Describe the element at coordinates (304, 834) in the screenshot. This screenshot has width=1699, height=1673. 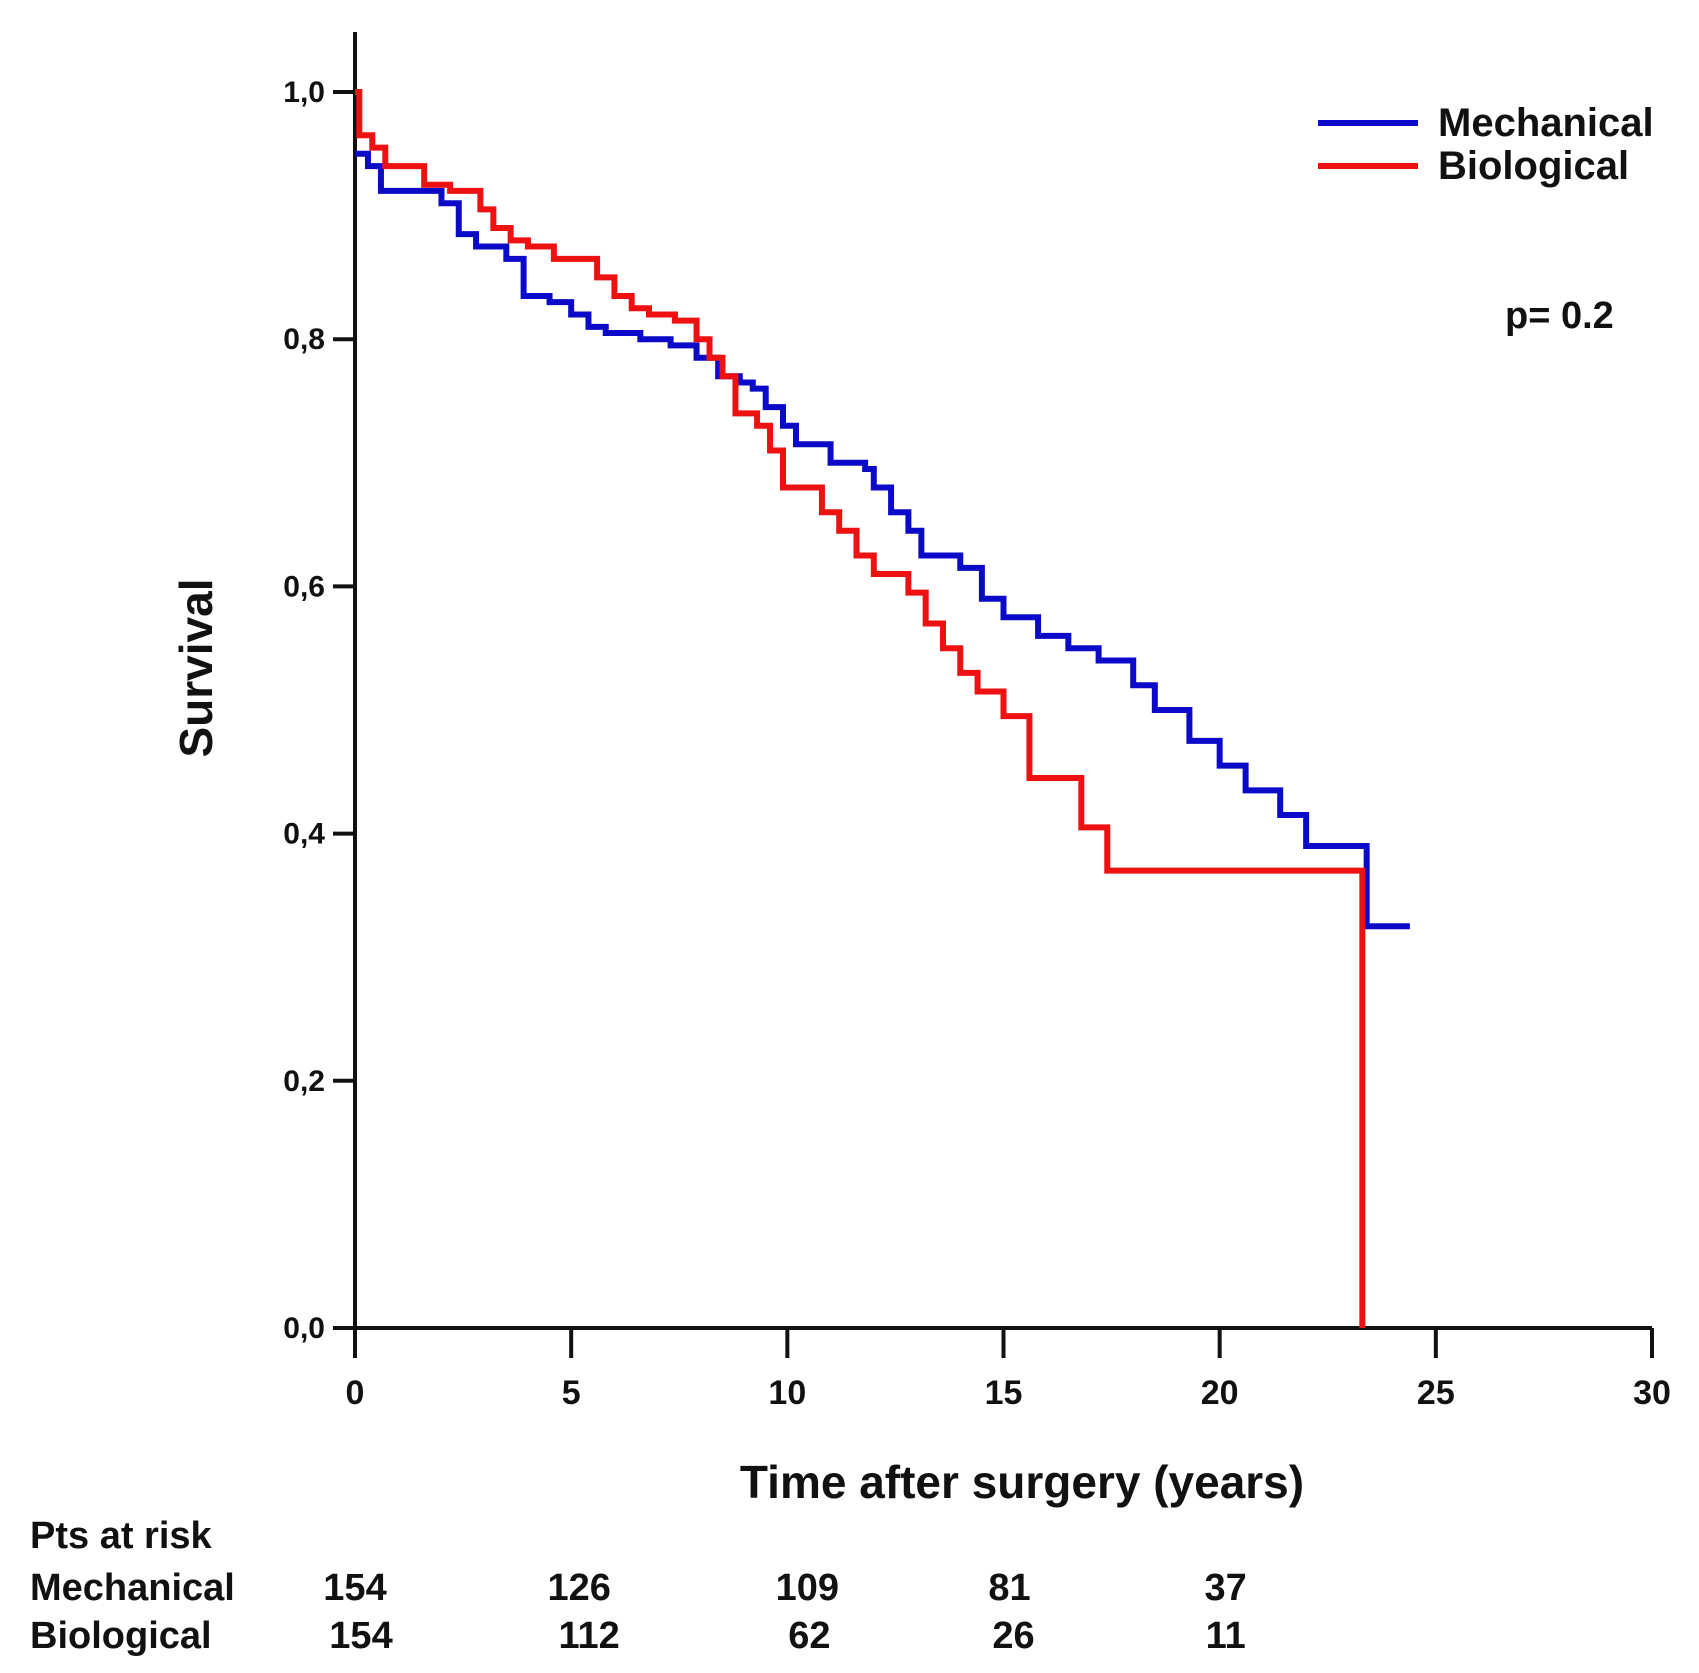
I see `y-tick-label: 0,4` at that location.